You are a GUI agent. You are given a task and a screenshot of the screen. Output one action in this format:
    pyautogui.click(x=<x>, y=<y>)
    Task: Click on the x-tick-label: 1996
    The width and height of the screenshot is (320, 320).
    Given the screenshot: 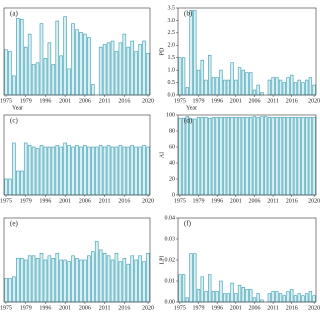 What is the action you would take?
    pyautogui.click(x=217, y=201)
    